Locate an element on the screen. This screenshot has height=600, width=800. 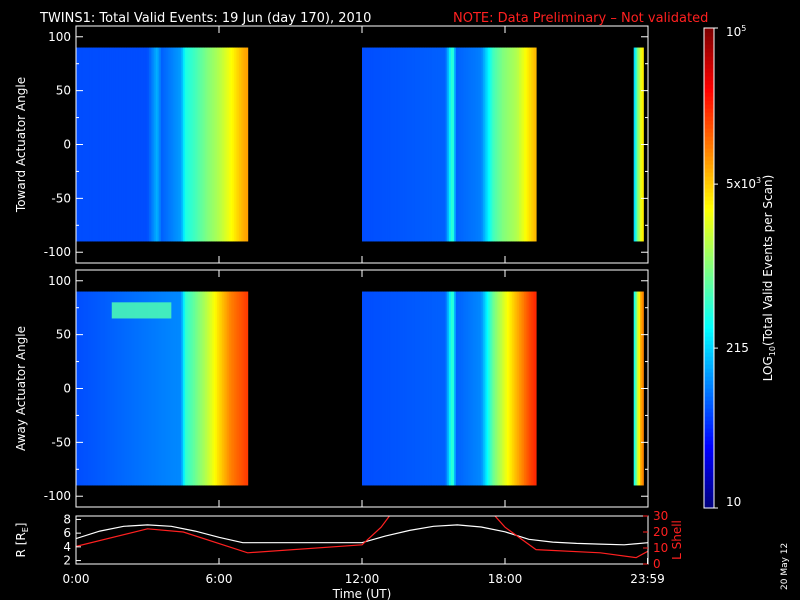
y2-tick-label: 30 is located at coordinates (660, 516).